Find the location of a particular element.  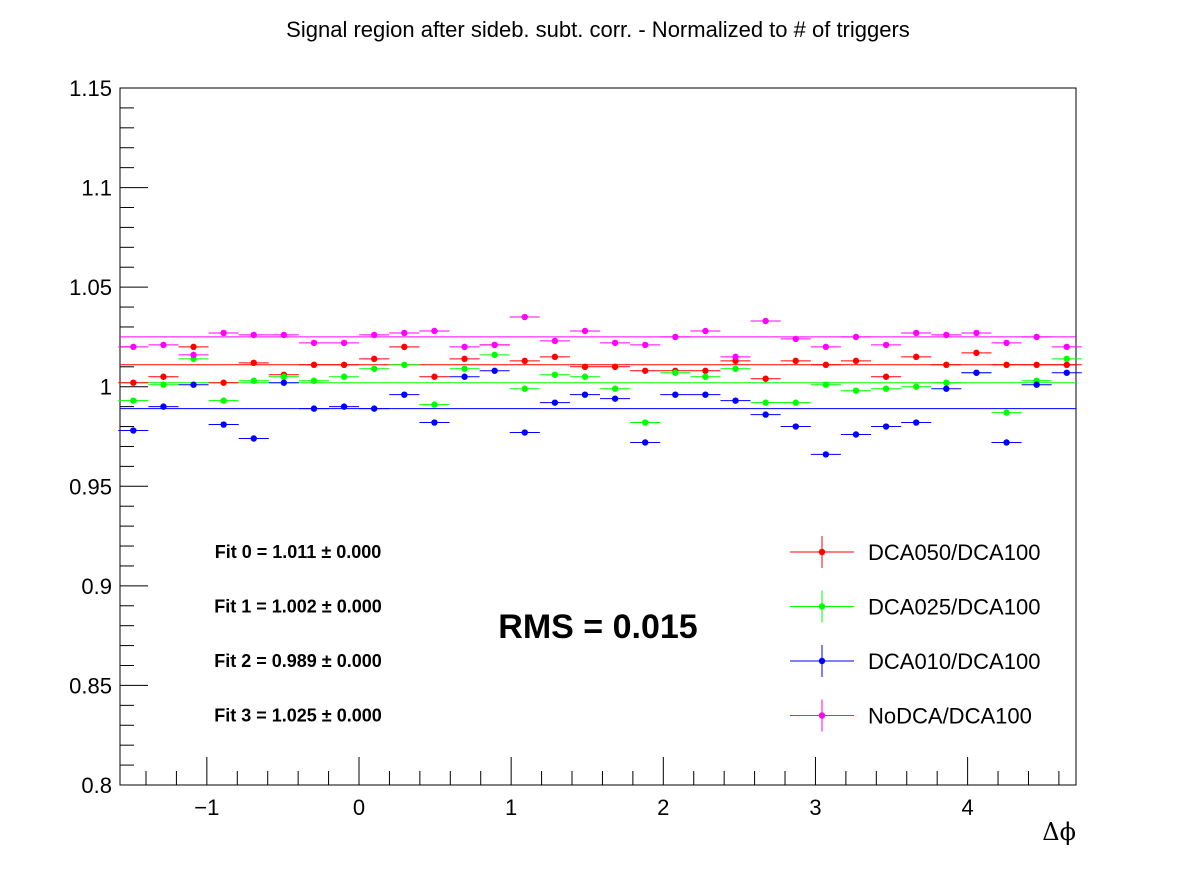

x-tick-label: 2 is located at coordinates (663, 807).